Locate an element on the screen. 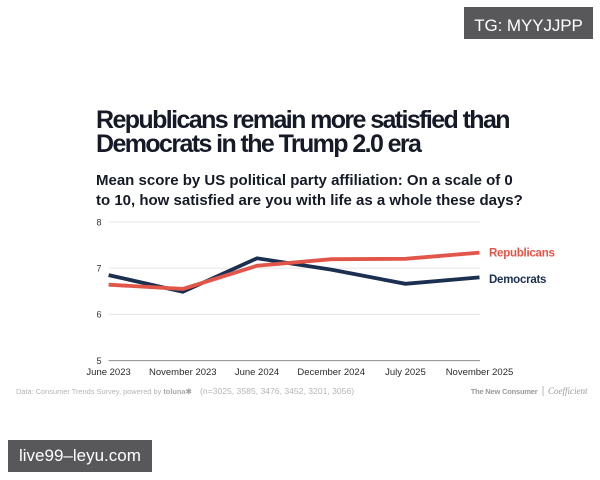  svg-text: 6 is located at coordinates (98, 315).